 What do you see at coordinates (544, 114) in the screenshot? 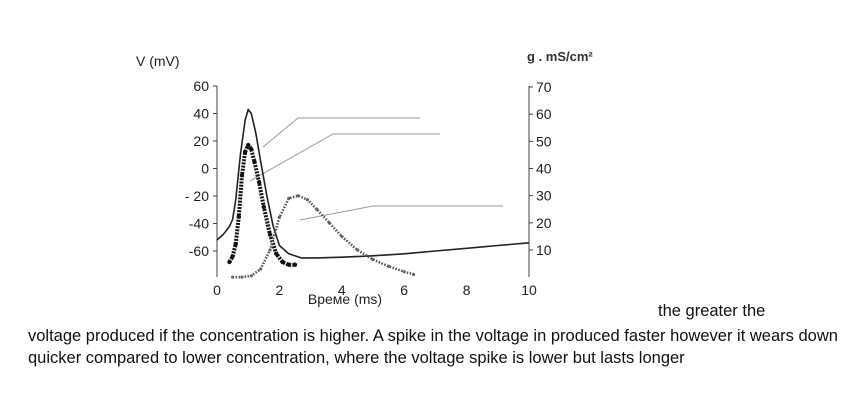
I see `y-tick-label-right: 60` at bounding box center [544, 114].